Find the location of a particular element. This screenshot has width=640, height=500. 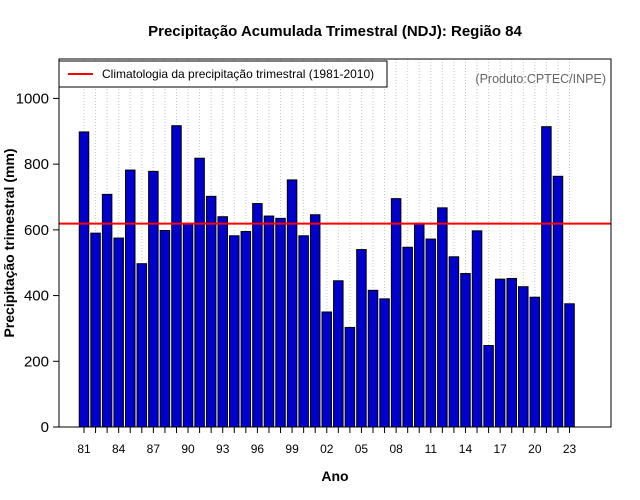

x-tick-label: 08 is located at coordinates (396, 449).